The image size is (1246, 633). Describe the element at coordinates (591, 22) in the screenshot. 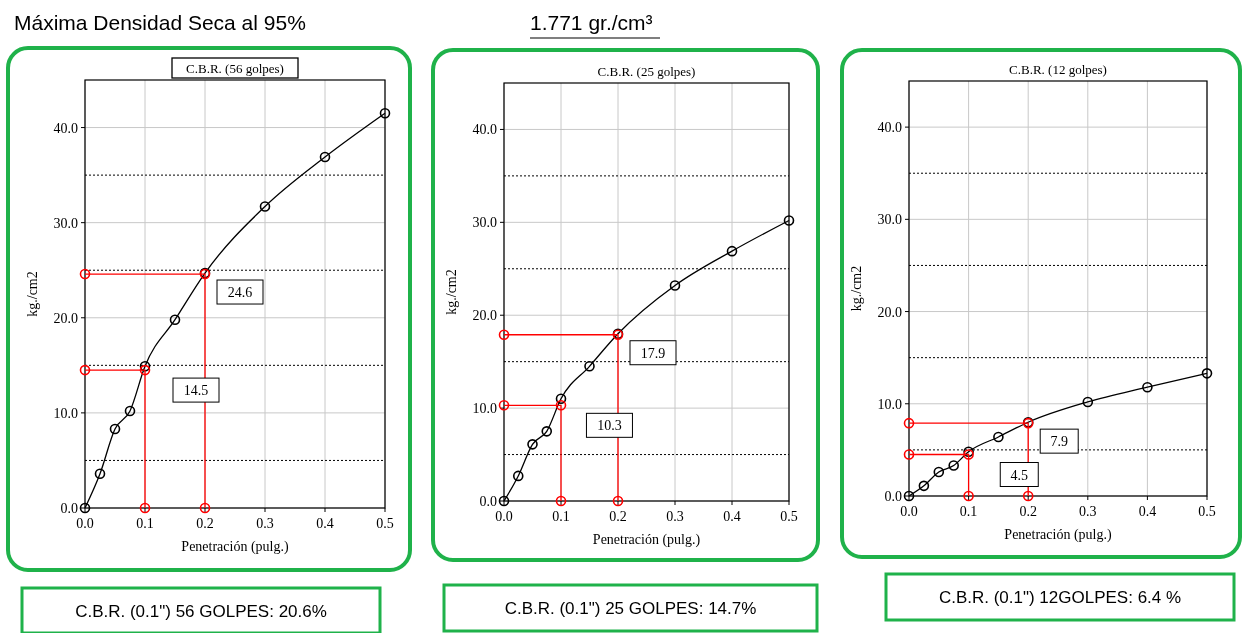

I see `text: 1.771 gr./cm³` at that location.